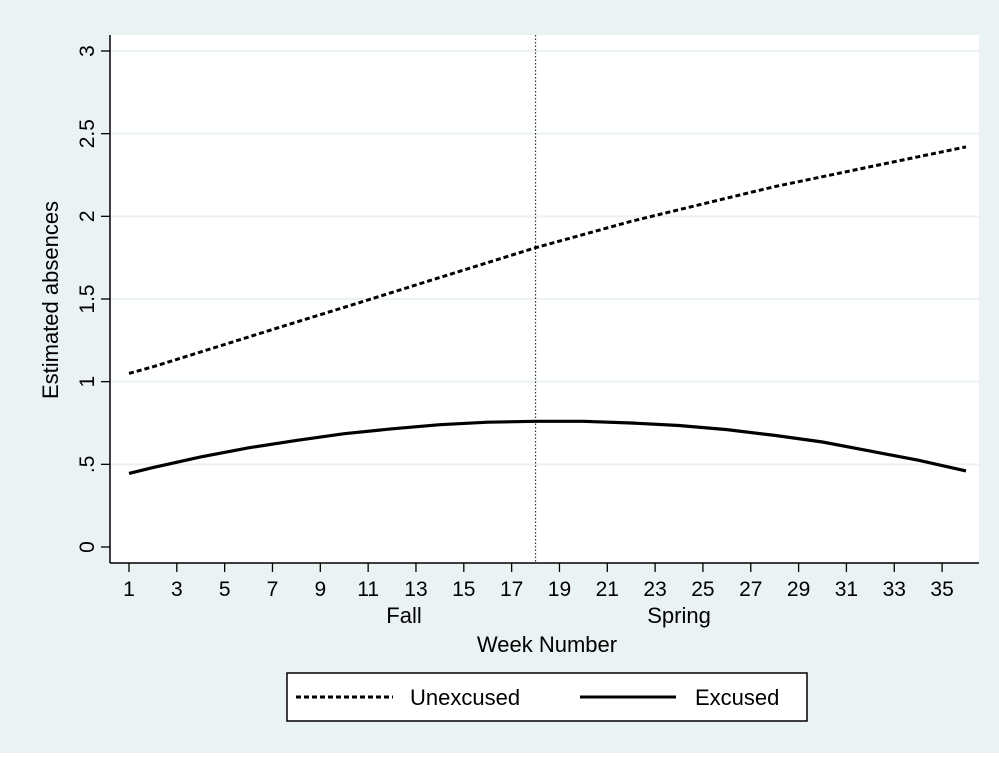 The image size is (999, 758). Describe the element at coordinates (50, 300) in the screenshot. I see `y-axis-label: Estimated absences` at that location.